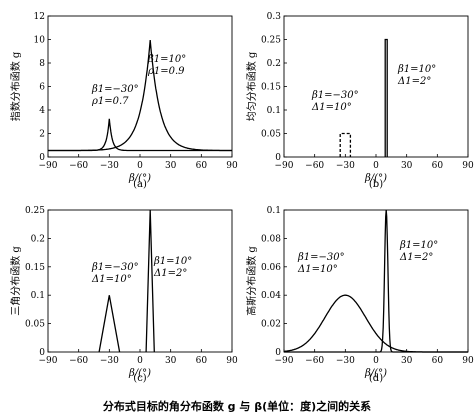 This screenshot has height=420, width=474. What do you see at coordinates (376, 184) in the screenshot?
I see `panel-label: (b)` at bounding box center [376, 184].